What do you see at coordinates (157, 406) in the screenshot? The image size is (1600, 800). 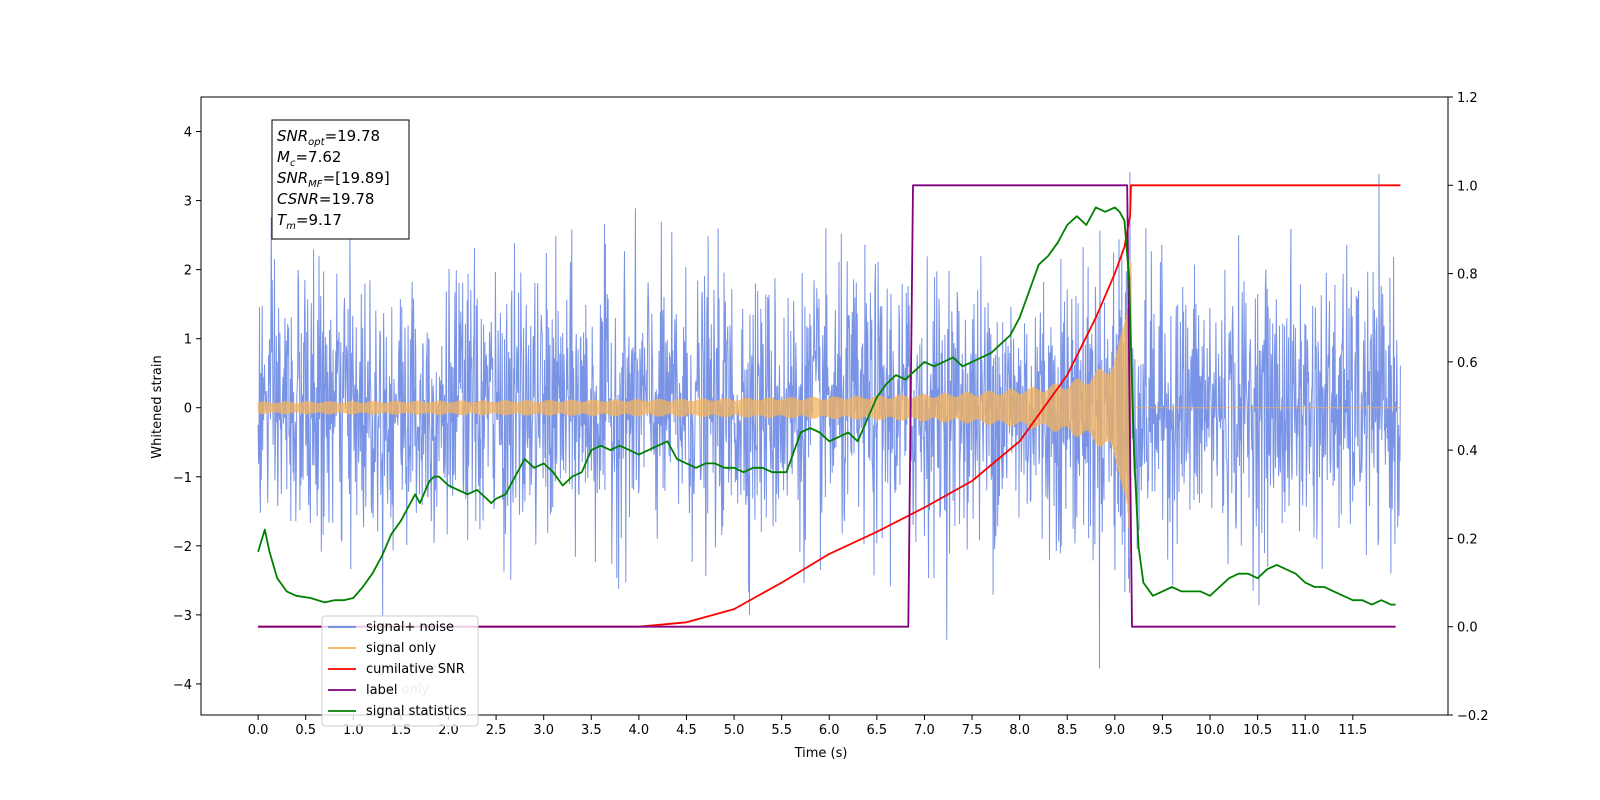 I see `y-axis-title: Whitened strain` at bounding box center [157, 406].